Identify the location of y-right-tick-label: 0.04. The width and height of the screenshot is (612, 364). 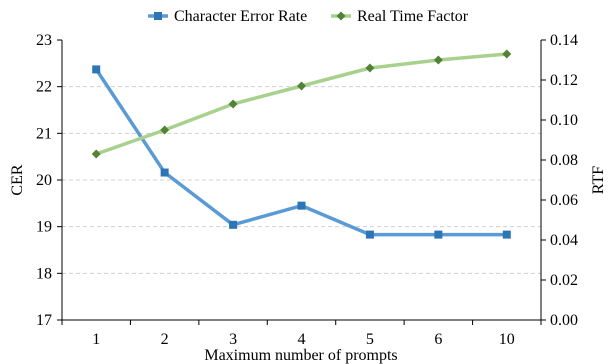
(564, 240).